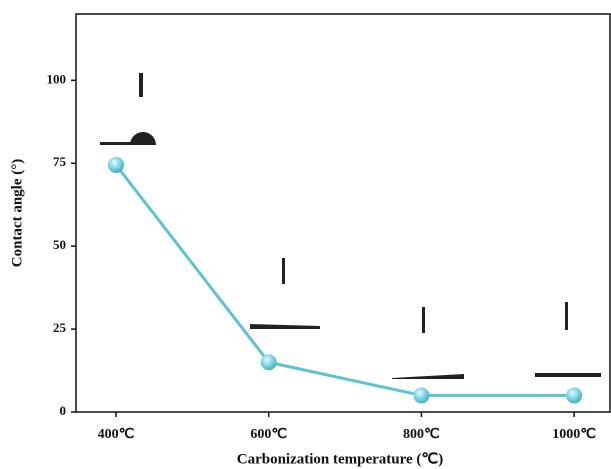 Image resolution: width=611 pixels, height=469 pixels. What do you see at coordinates (574, 434) in the screenshot?
I see `x-tick-label: 1000℃` at bounding box center [574, 434].